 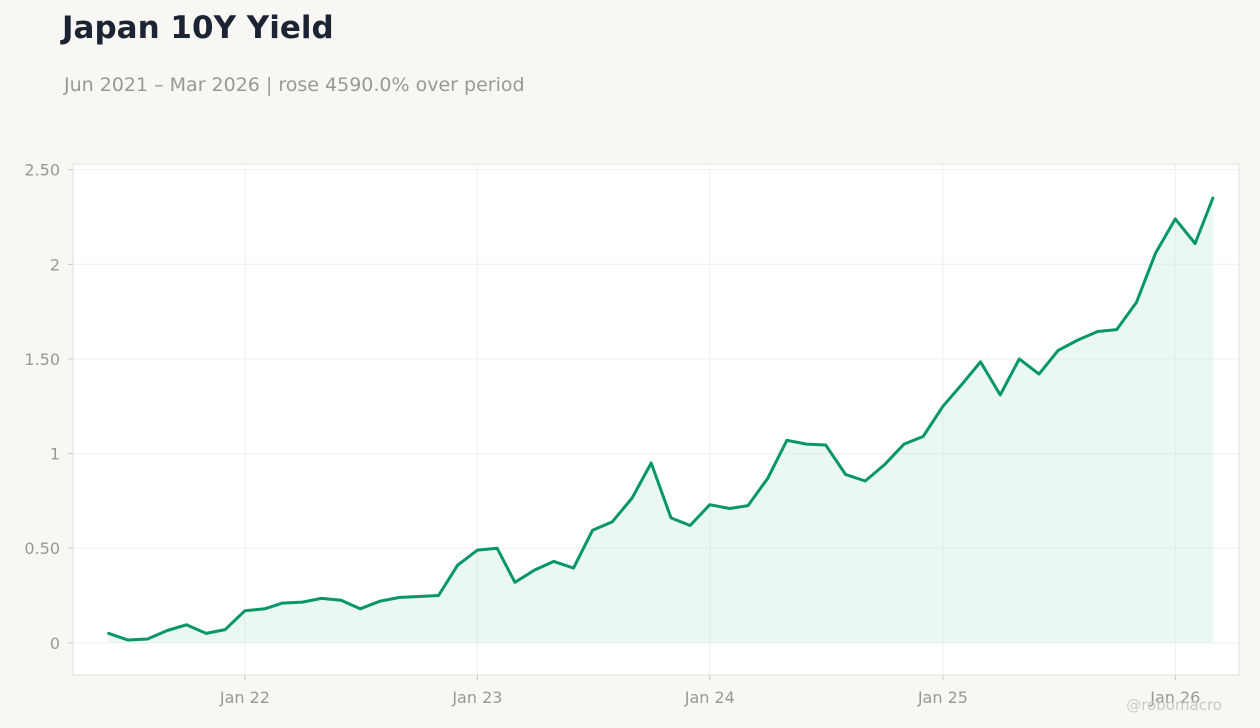 What do you see at coordinates (476, 697) in the screenshot?
I see `x-tick-label: Jan 23` at bounding box center [476, 697].